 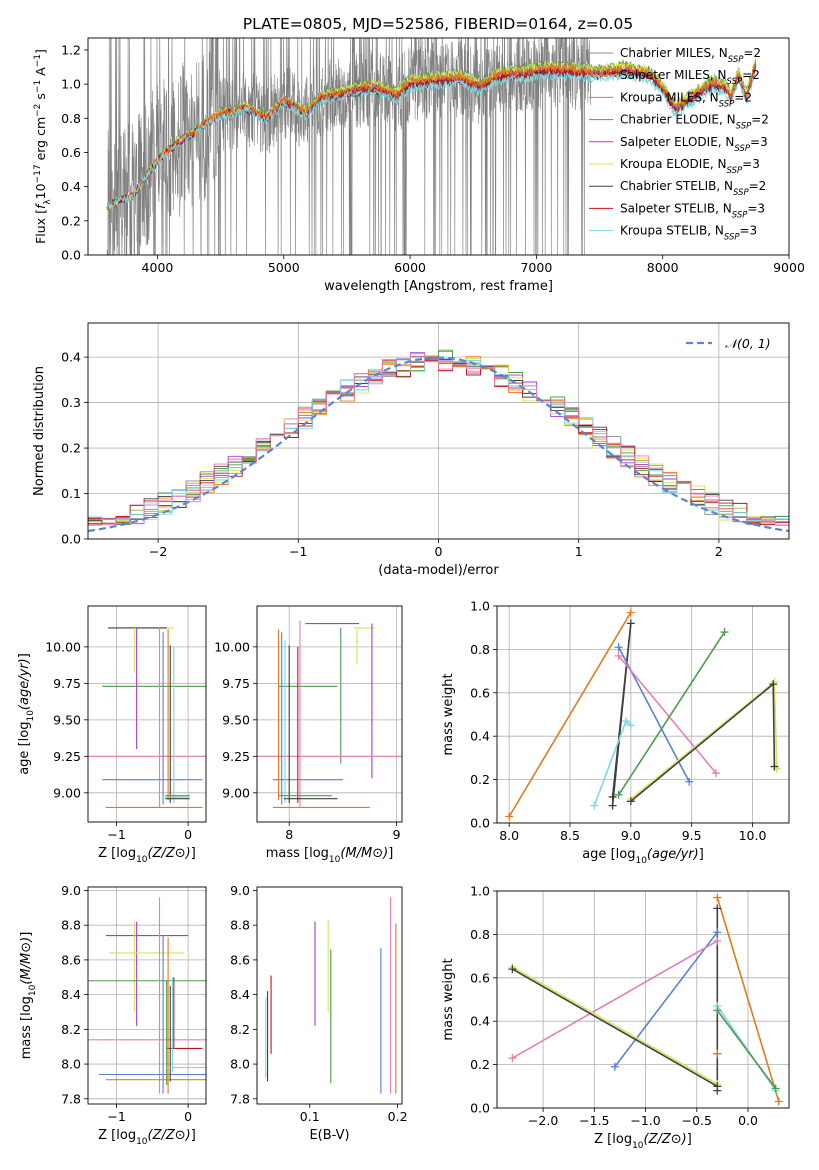 What do you see at coordinates (240, 959) in the screenshot?
I see `y-tick-label: 8.6` at bounding box center [240, 959].